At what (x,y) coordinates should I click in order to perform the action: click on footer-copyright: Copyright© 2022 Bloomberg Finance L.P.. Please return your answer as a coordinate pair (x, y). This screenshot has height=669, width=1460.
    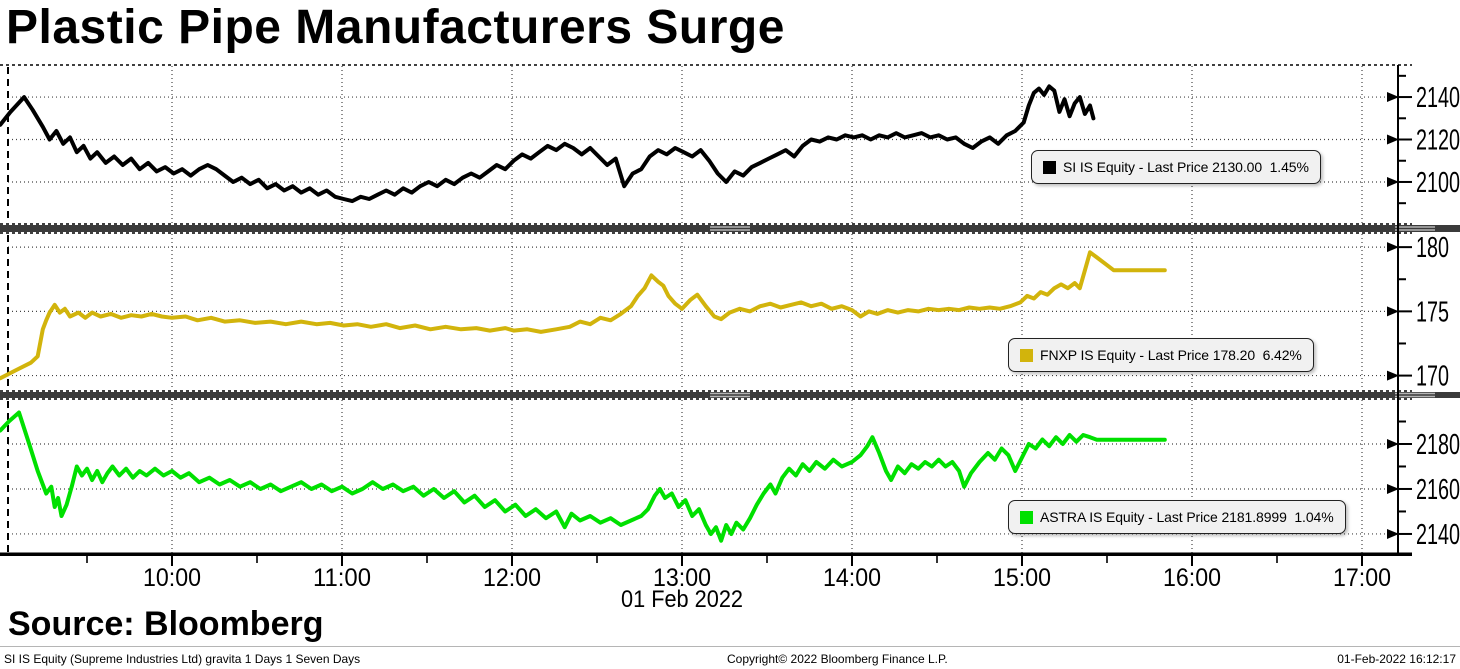
    Looking at the image, I should click on (837, 659).